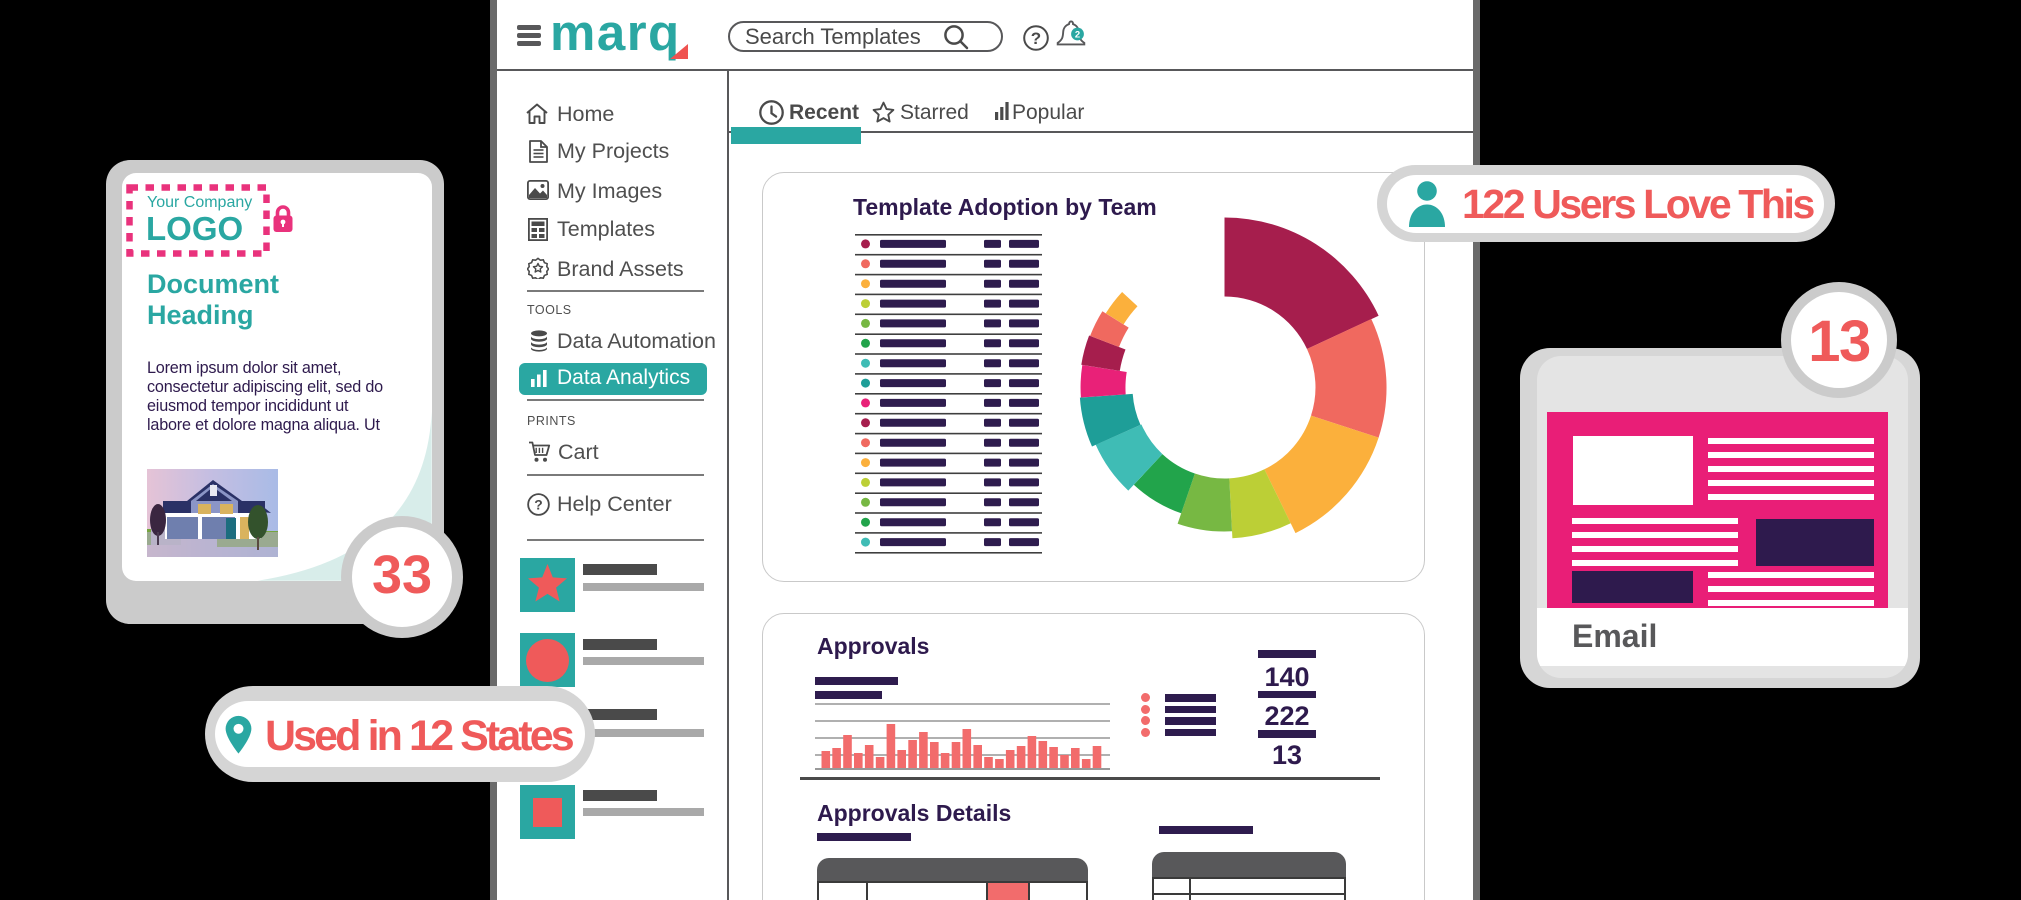  What do you see at coordinates (1077, 35) in the screenshot?
I see `svg-text: 2` at bounding box center [1077, 35].